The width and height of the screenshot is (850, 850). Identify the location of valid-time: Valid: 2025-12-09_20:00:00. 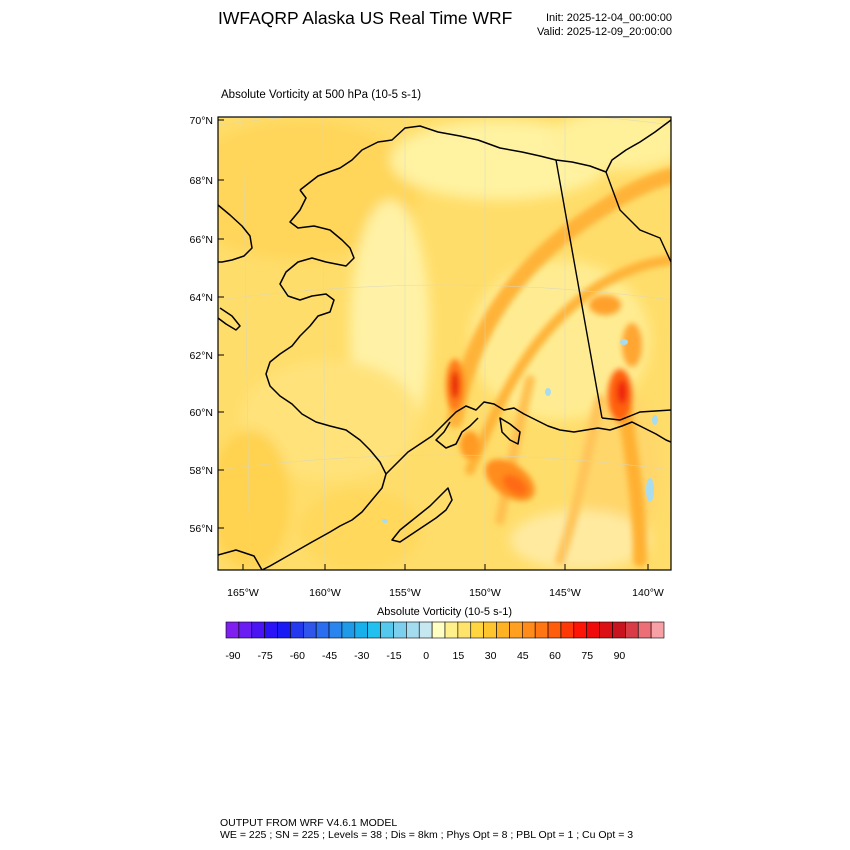
(604, 31).